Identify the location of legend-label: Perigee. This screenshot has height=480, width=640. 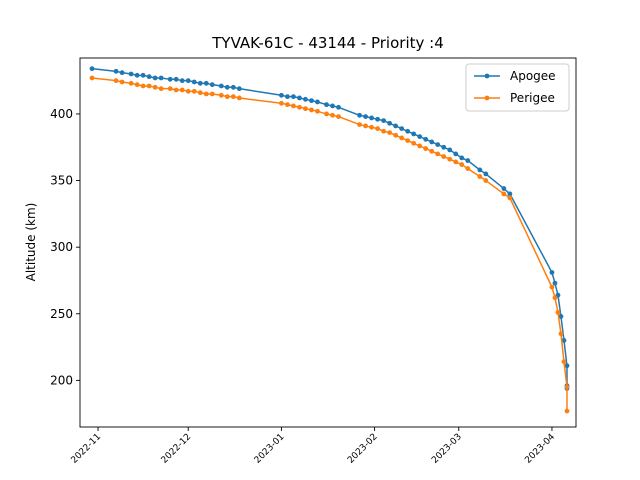
(532, 98).